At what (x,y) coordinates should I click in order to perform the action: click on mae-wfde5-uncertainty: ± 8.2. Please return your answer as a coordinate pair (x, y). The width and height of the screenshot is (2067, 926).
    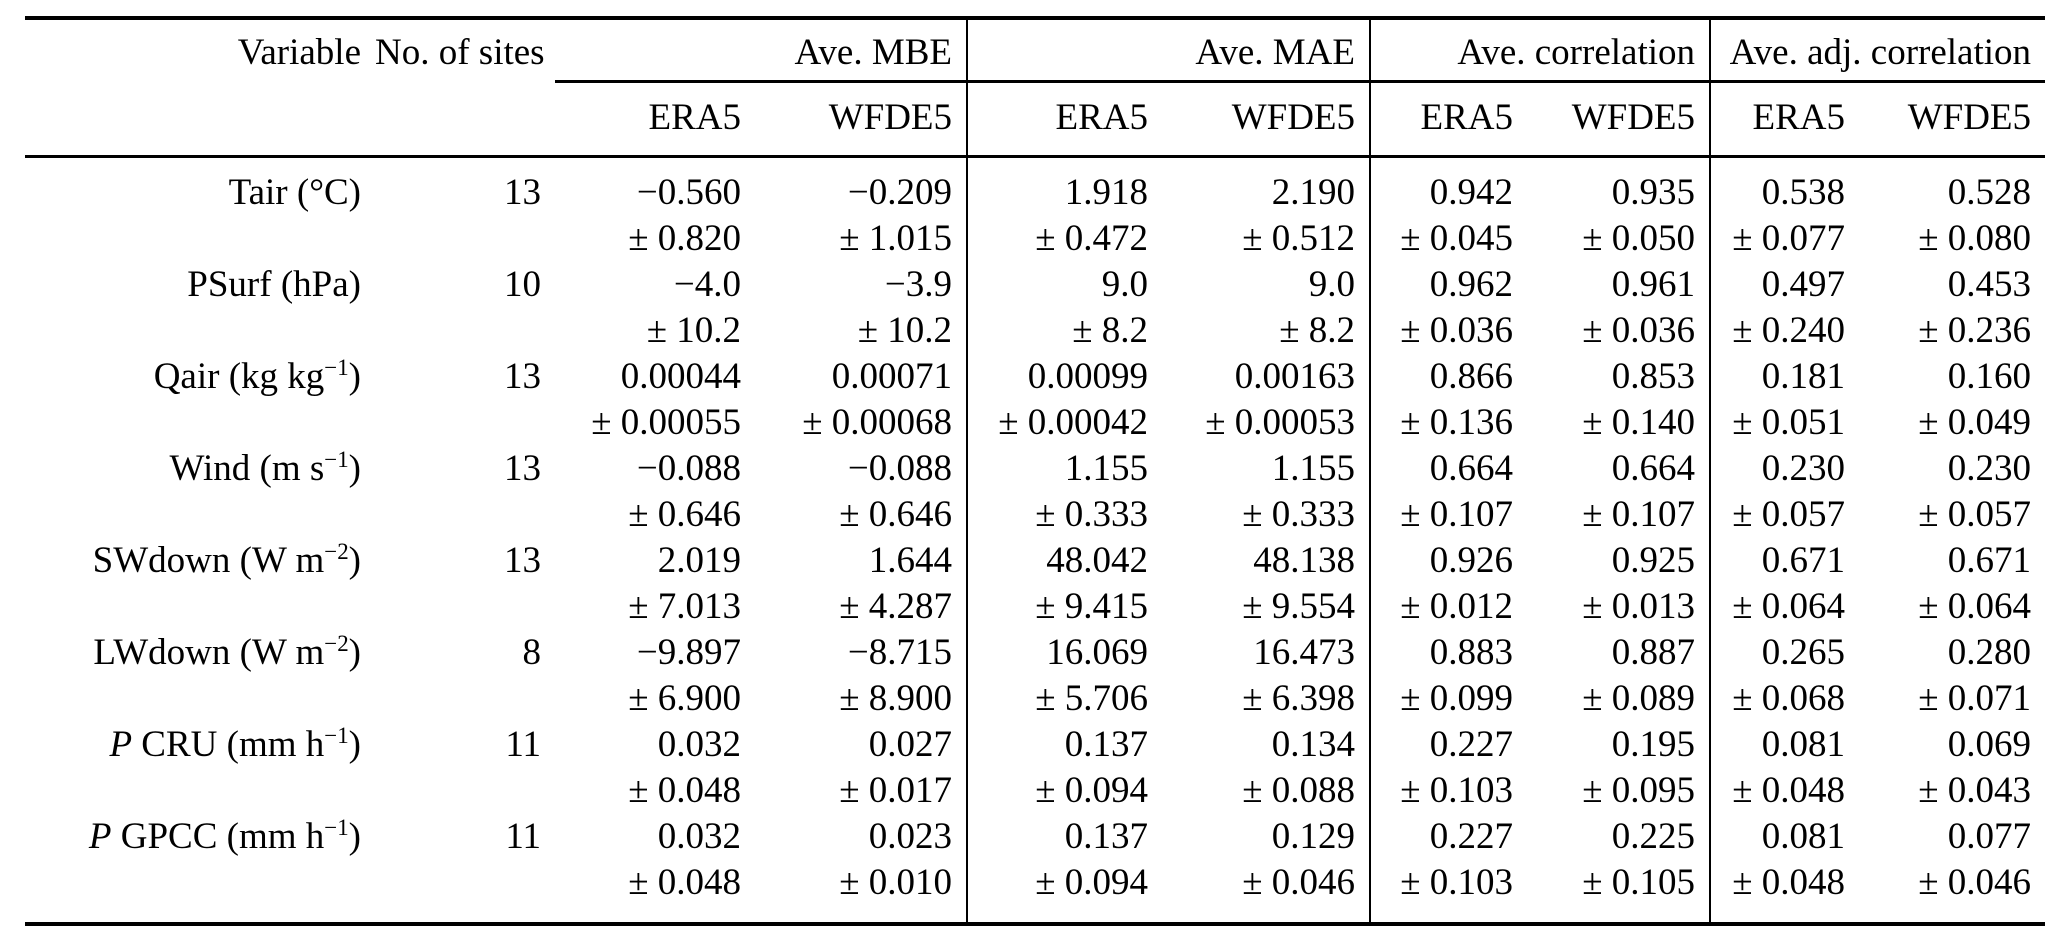
    Looking at the image, I should click on (1317, 330).